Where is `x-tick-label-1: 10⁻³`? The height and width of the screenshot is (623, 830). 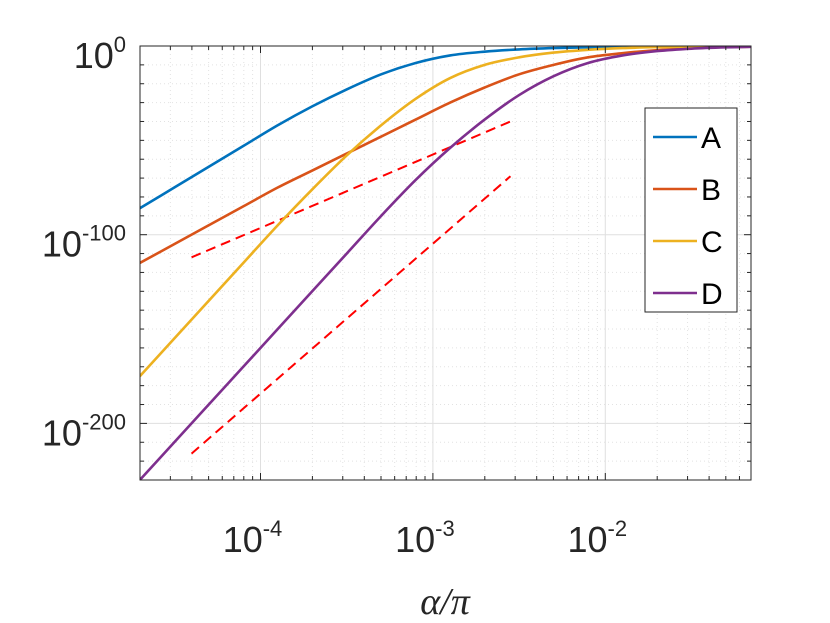
x-tick-label-1: 10⁻³ is located at coordinates (425, 538).